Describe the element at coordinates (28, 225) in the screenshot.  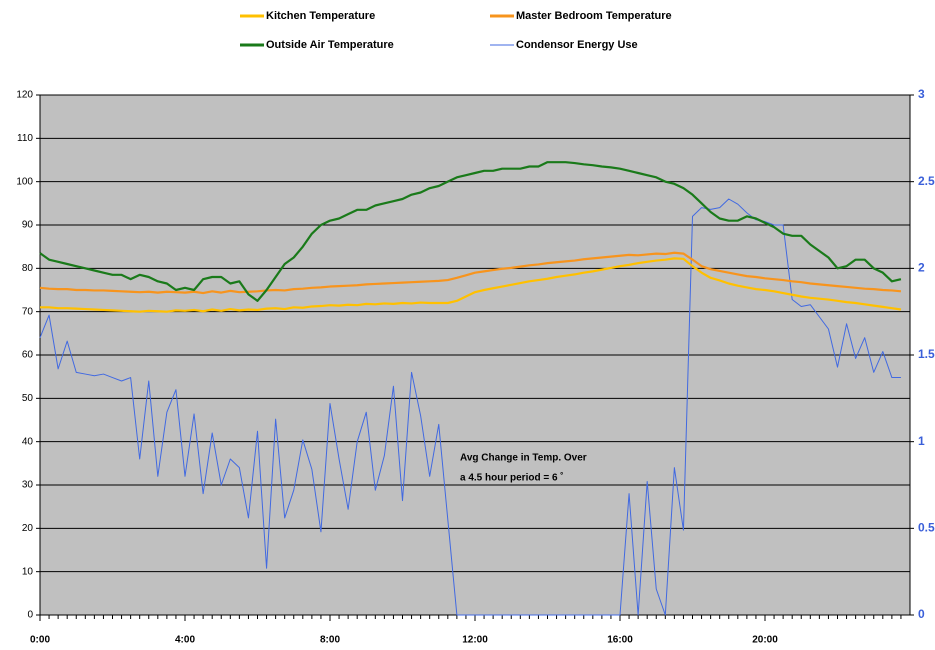
I see `y-tick-label: 90` at that location.